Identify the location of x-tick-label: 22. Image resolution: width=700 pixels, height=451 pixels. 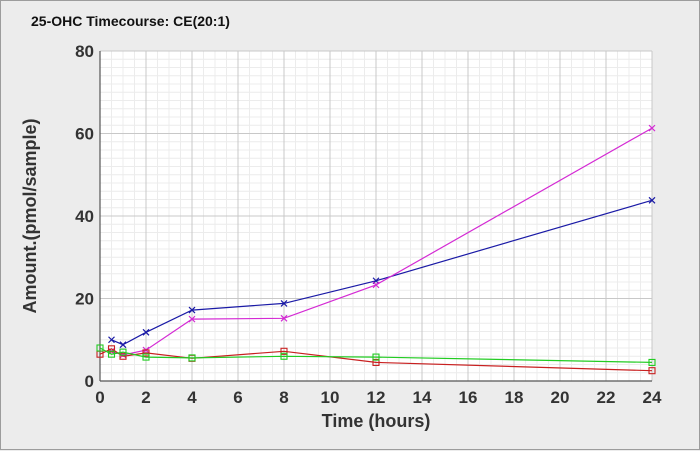
(606, 397).